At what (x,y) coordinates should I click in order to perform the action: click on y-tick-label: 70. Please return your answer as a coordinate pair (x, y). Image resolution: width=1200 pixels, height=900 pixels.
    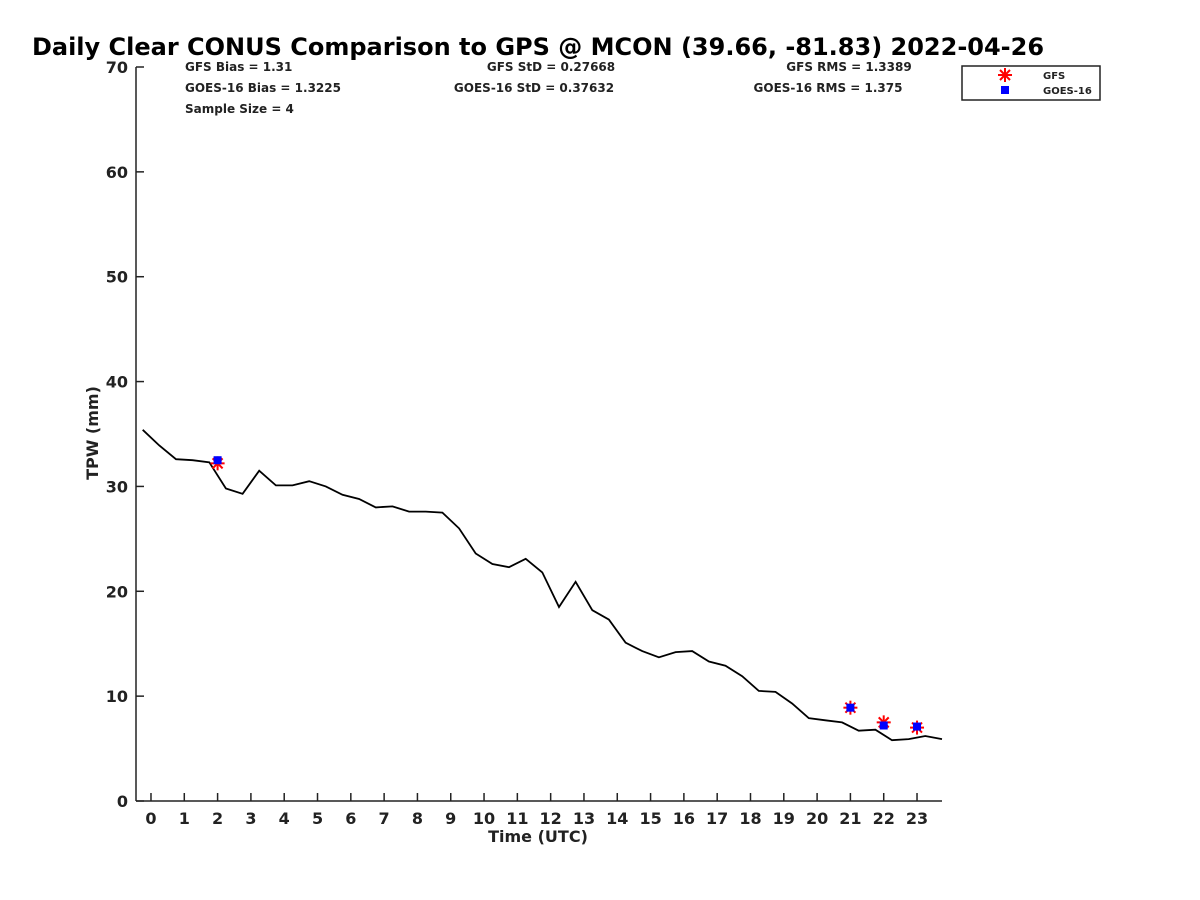
    Looking at the image, I should click on (117, 67).